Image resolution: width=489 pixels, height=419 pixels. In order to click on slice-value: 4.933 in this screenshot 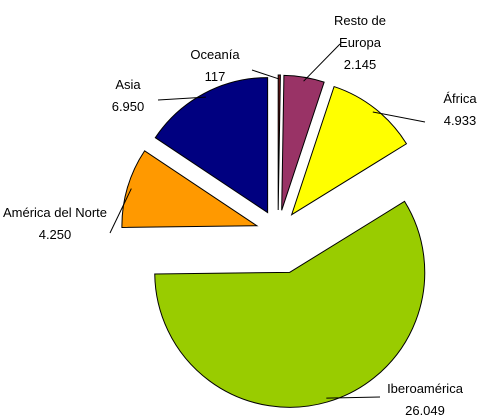, I will do `click(460, 120)`.